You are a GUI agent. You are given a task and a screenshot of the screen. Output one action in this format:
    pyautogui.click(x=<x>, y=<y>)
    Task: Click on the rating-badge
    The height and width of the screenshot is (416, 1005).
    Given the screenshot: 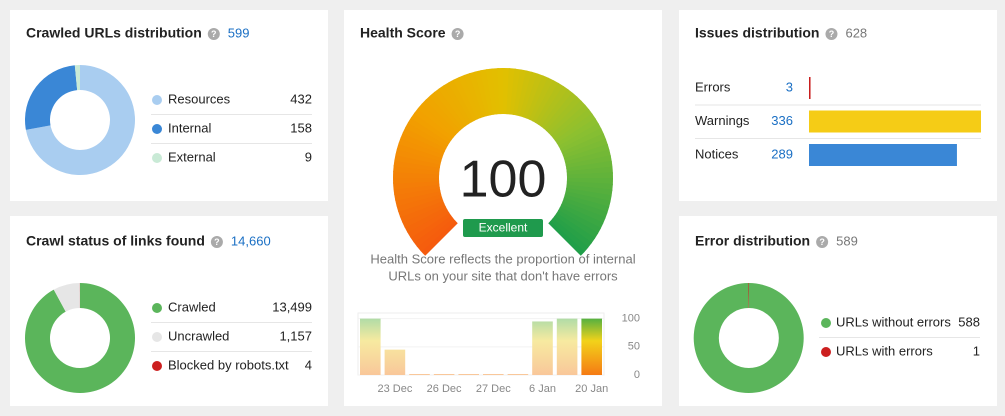 What is the action you would take?
    pyautogui.click(x=503, y=228)
    